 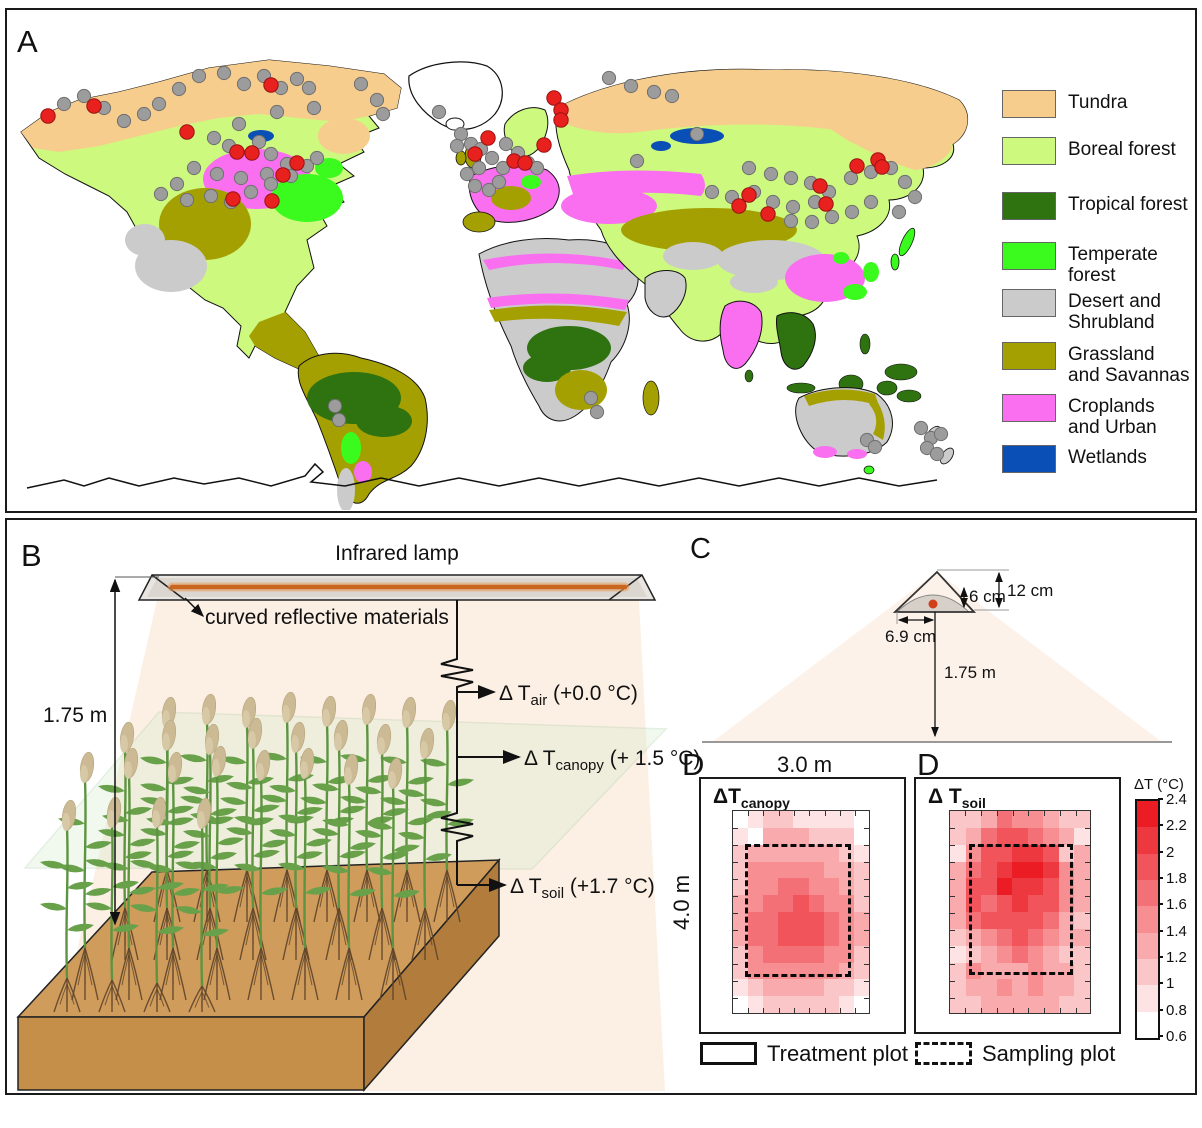 What do you see at coordinates (874, 431) in the screenshot?
I see `continent-australia` at bounding box center [874, 431].